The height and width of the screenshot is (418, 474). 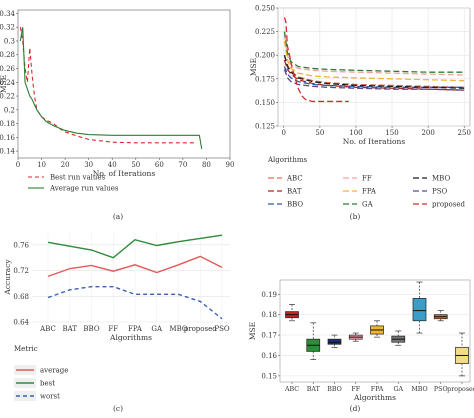 What do you see at coordinates (265, 32) in the screenshot?
I see `y-tick-label: 0.225` at bounding box center [265, 32].